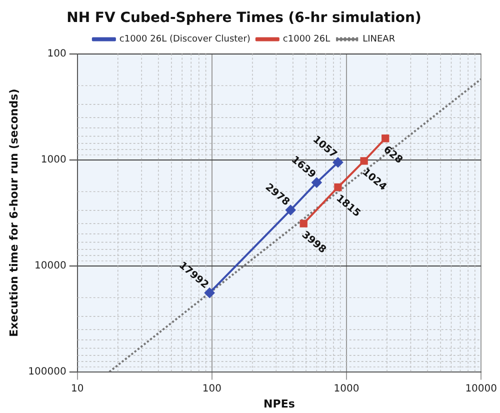  Describe the element at coordinates (184, 39) in the screenshot. I see `legend-label: c1000 26L (Discover Cluster)` at that location.